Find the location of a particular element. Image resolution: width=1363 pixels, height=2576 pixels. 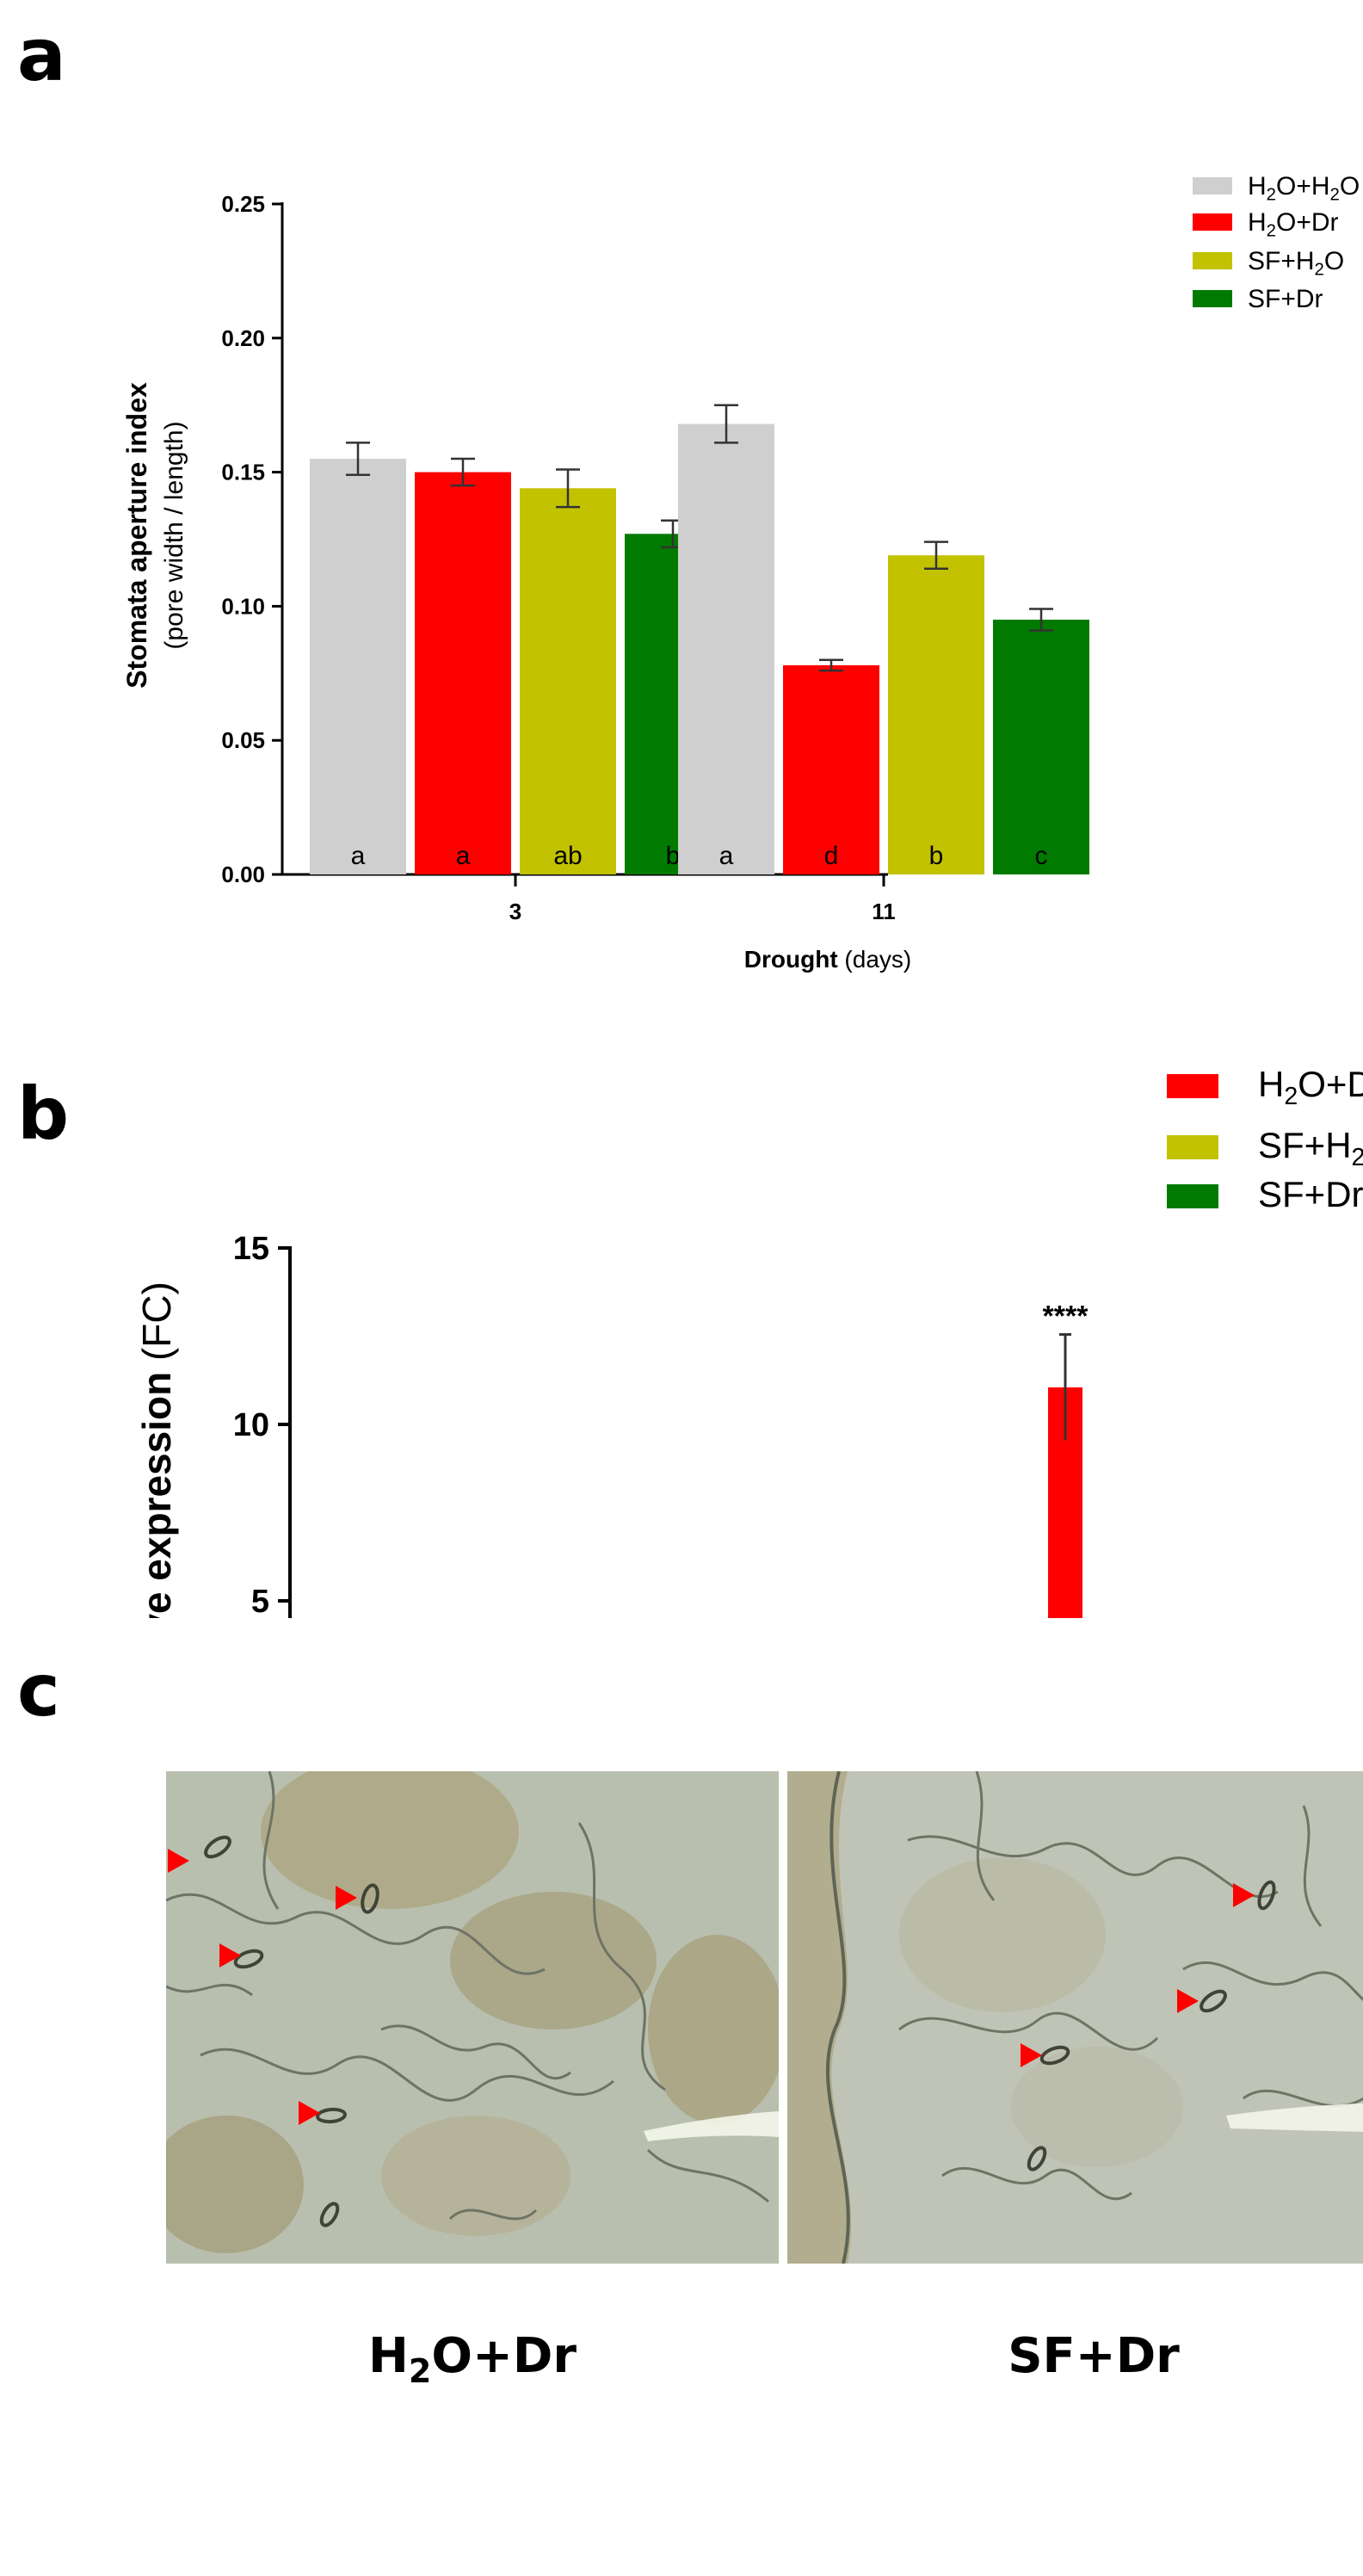

micrograph-h2o-dr is located at coordinates (472, 2017).